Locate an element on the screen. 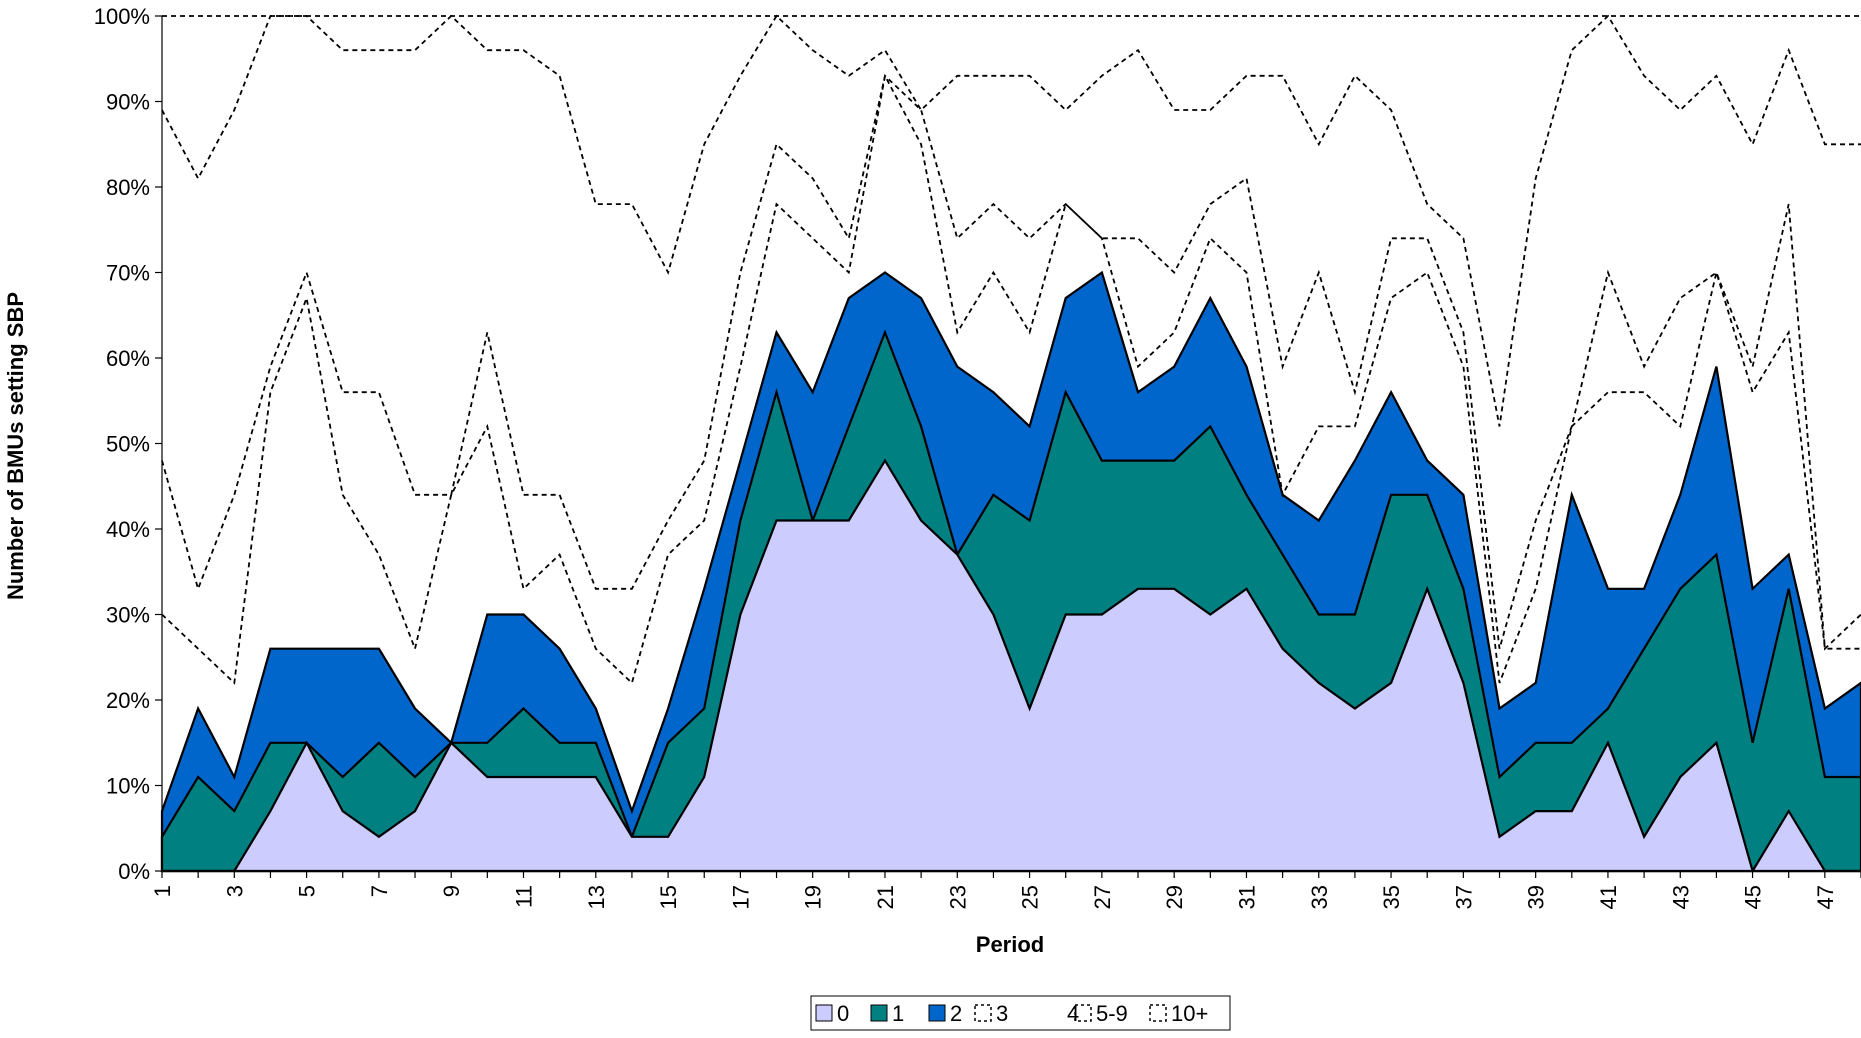 Image resolution: width=1861 pixels, height=1038 pixels. x-axis-title: Period is located at coordinates (1010, 944).